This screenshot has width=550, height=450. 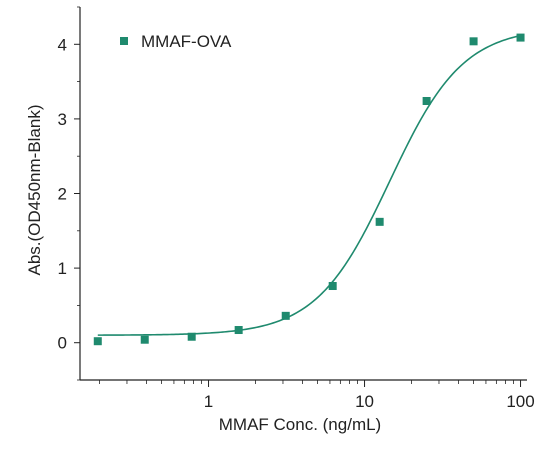 I want to click on y-tick-label: 1, so click(x=62, y=268).